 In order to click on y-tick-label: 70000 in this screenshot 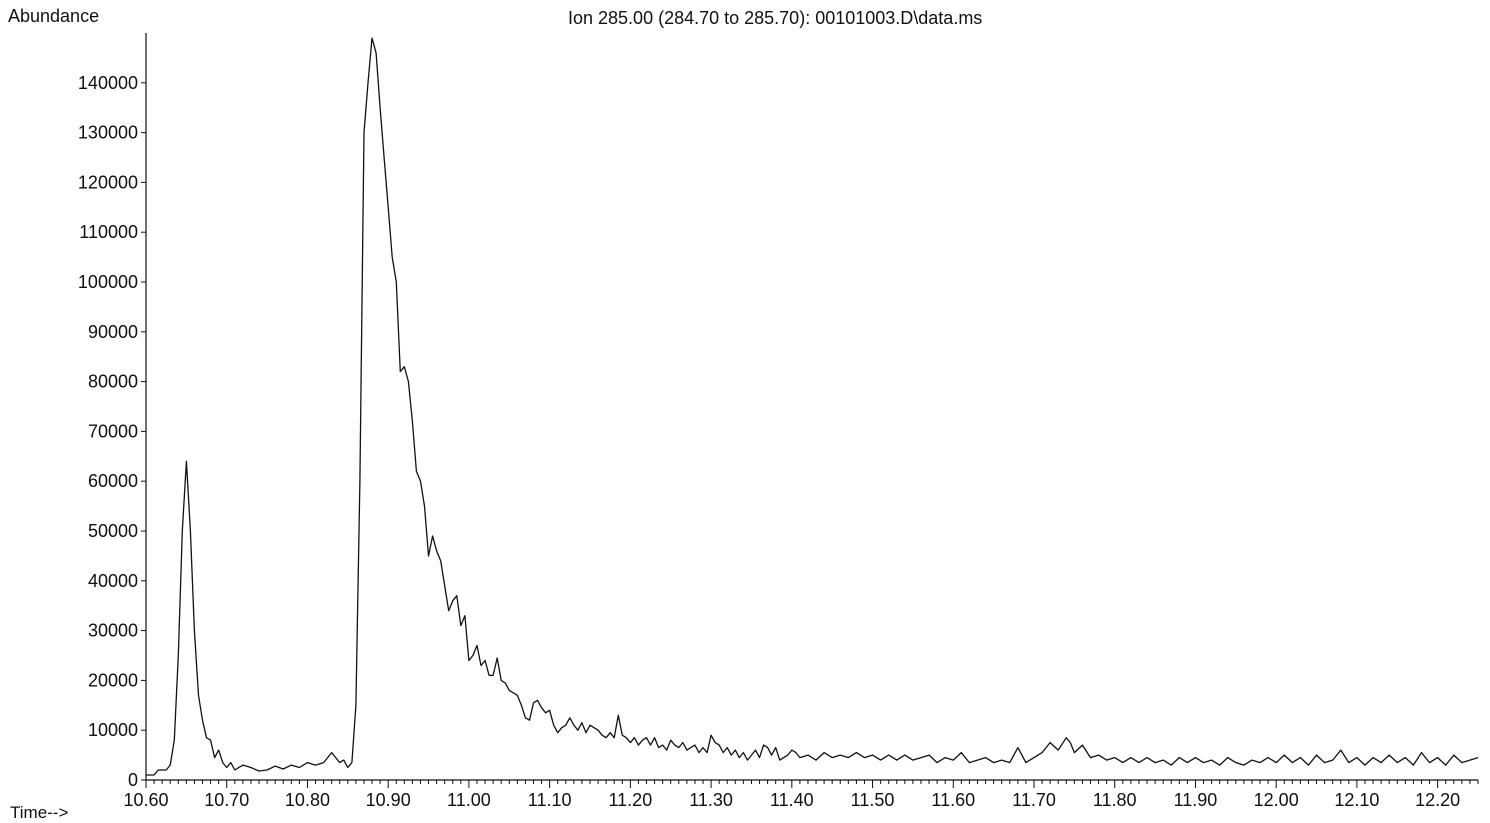, I will do `click(113, 431)`.